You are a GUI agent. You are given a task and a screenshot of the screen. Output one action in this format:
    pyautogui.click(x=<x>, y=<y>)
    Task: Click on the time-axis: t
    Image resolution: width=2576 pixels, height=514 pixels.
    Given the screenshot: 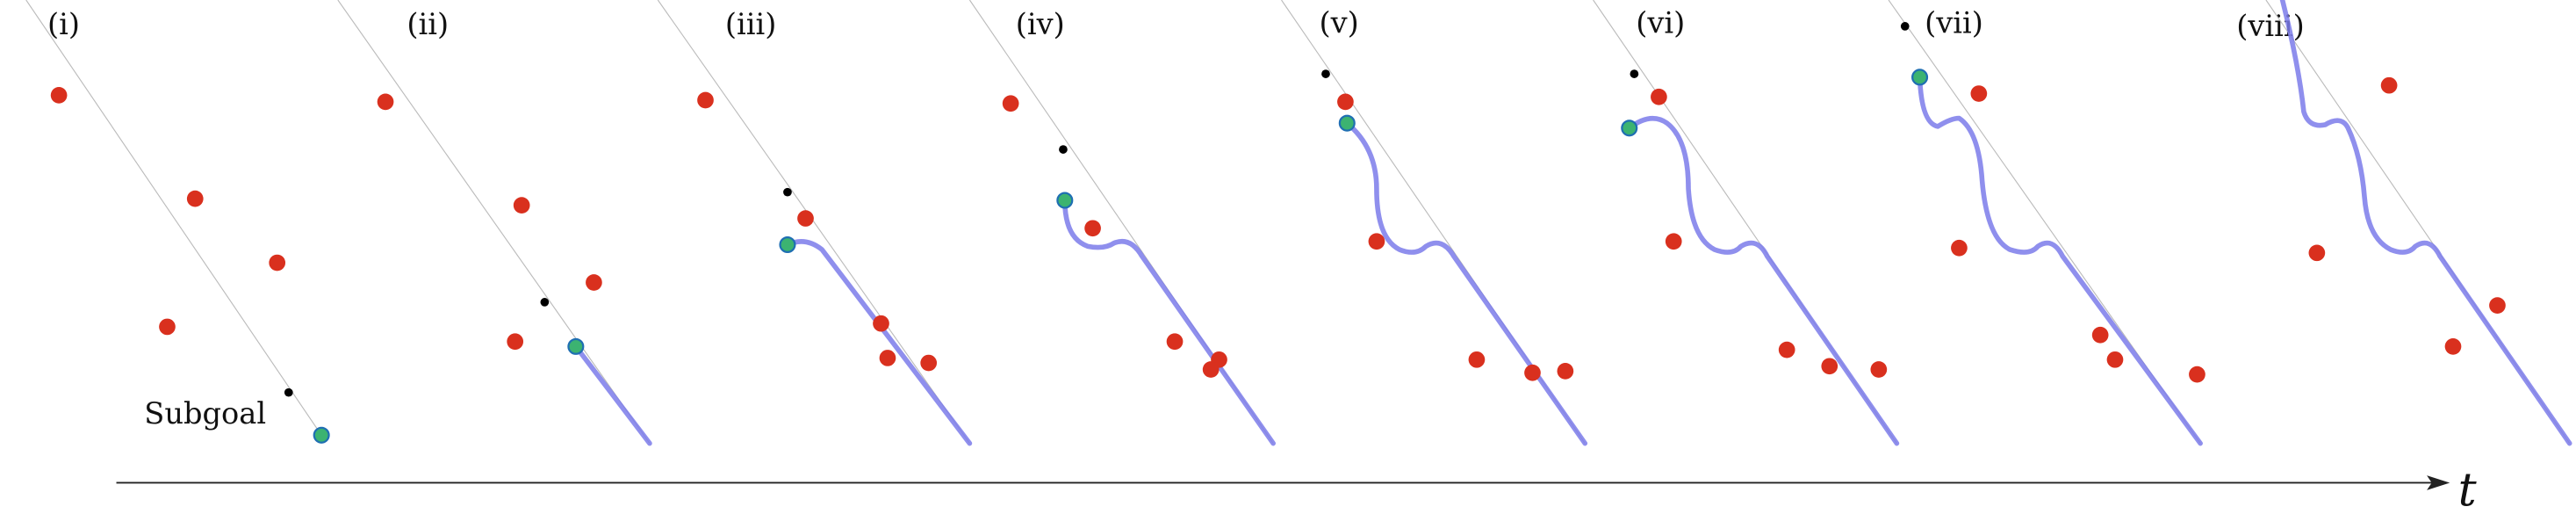 What is the action you would take?
    pyautogui.click(x=1297, y=489)
    